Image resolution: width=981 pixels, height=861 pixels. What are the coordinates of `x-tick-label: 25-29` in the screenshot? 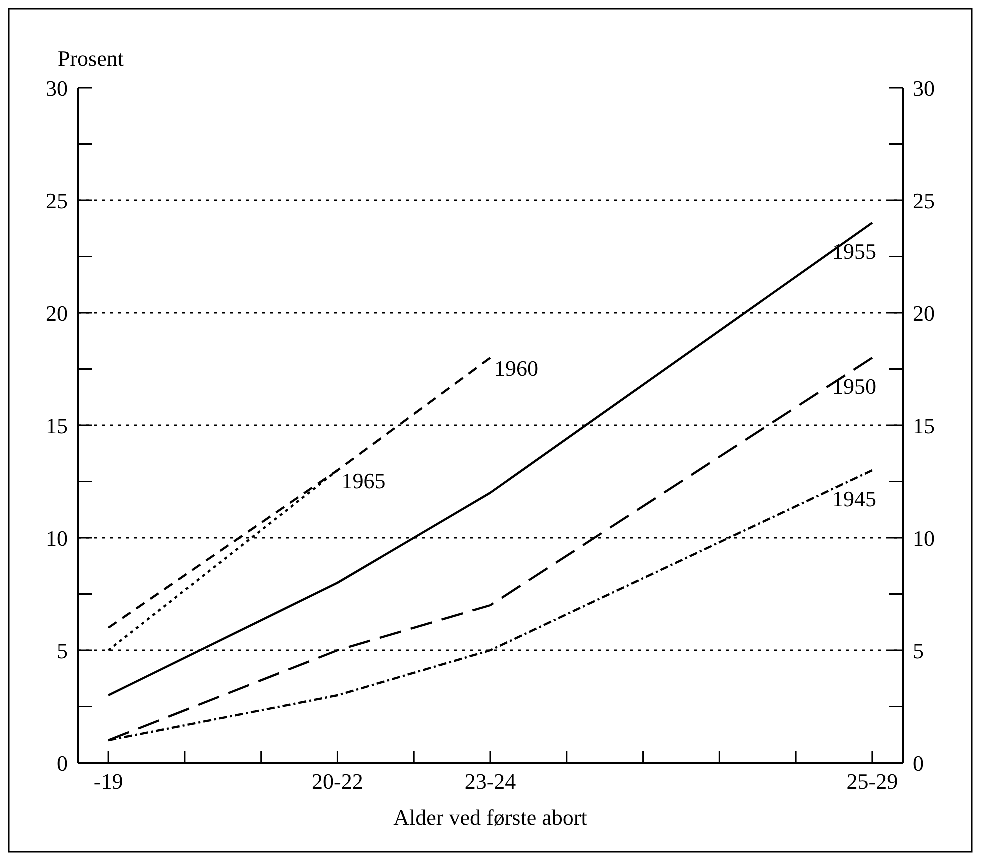 It's located at (872, 781).